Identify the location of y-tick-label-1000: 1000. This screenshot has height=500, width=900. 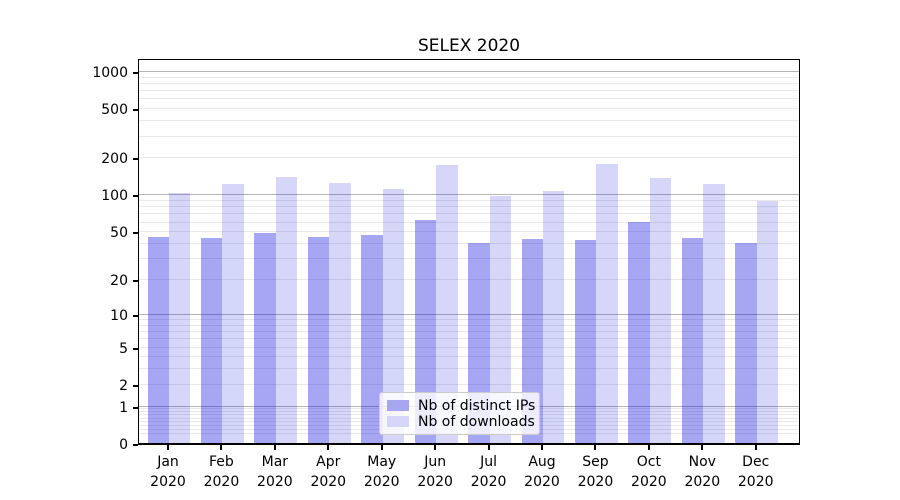
(110, 72).